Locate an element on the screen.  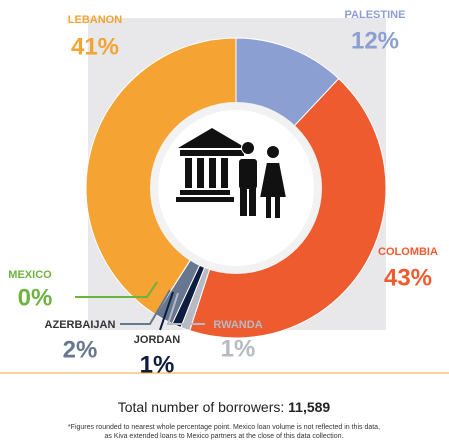
total-label: Total number of borrowers: is located at coordinates (201, 407).